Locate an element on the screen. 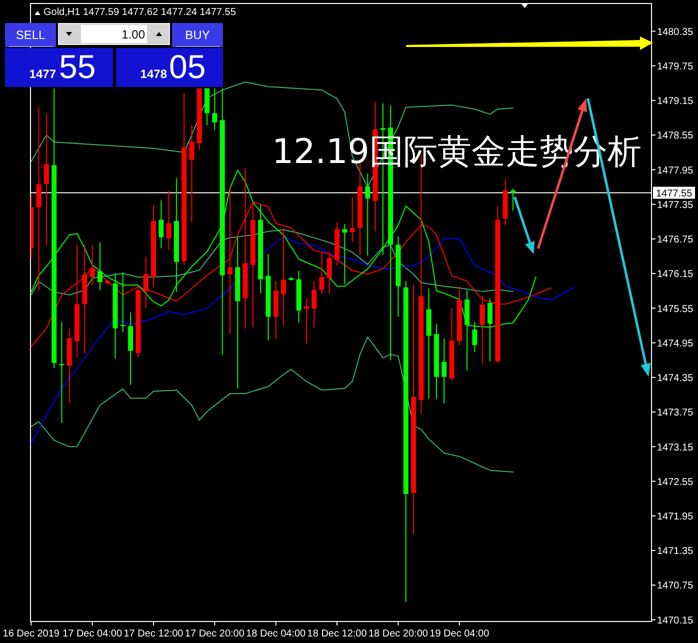  y-tick-label: 1470.75 is located at coordinates (675, 586).